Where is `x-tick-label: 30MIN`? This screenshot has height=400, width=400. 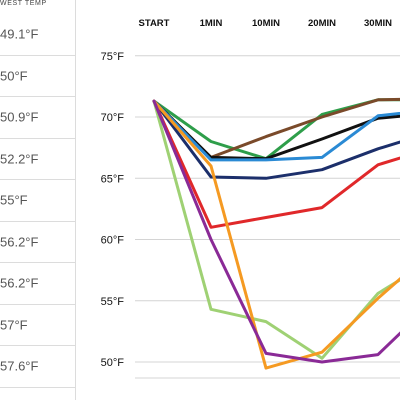
x-tick-label: 30MIN is located at coordinates (378, 23).